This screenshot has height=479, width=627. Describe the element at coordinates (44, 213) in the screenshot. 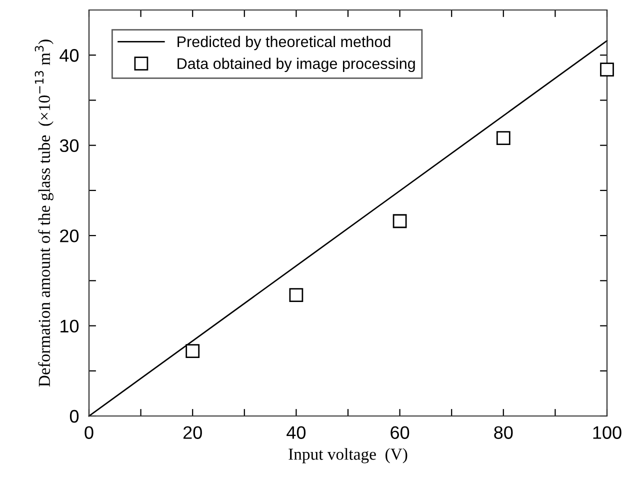

I see `y-axis-title: Deformation amount of the glass tube (×10$^{−13}$ m$^{3}$)` at that location.